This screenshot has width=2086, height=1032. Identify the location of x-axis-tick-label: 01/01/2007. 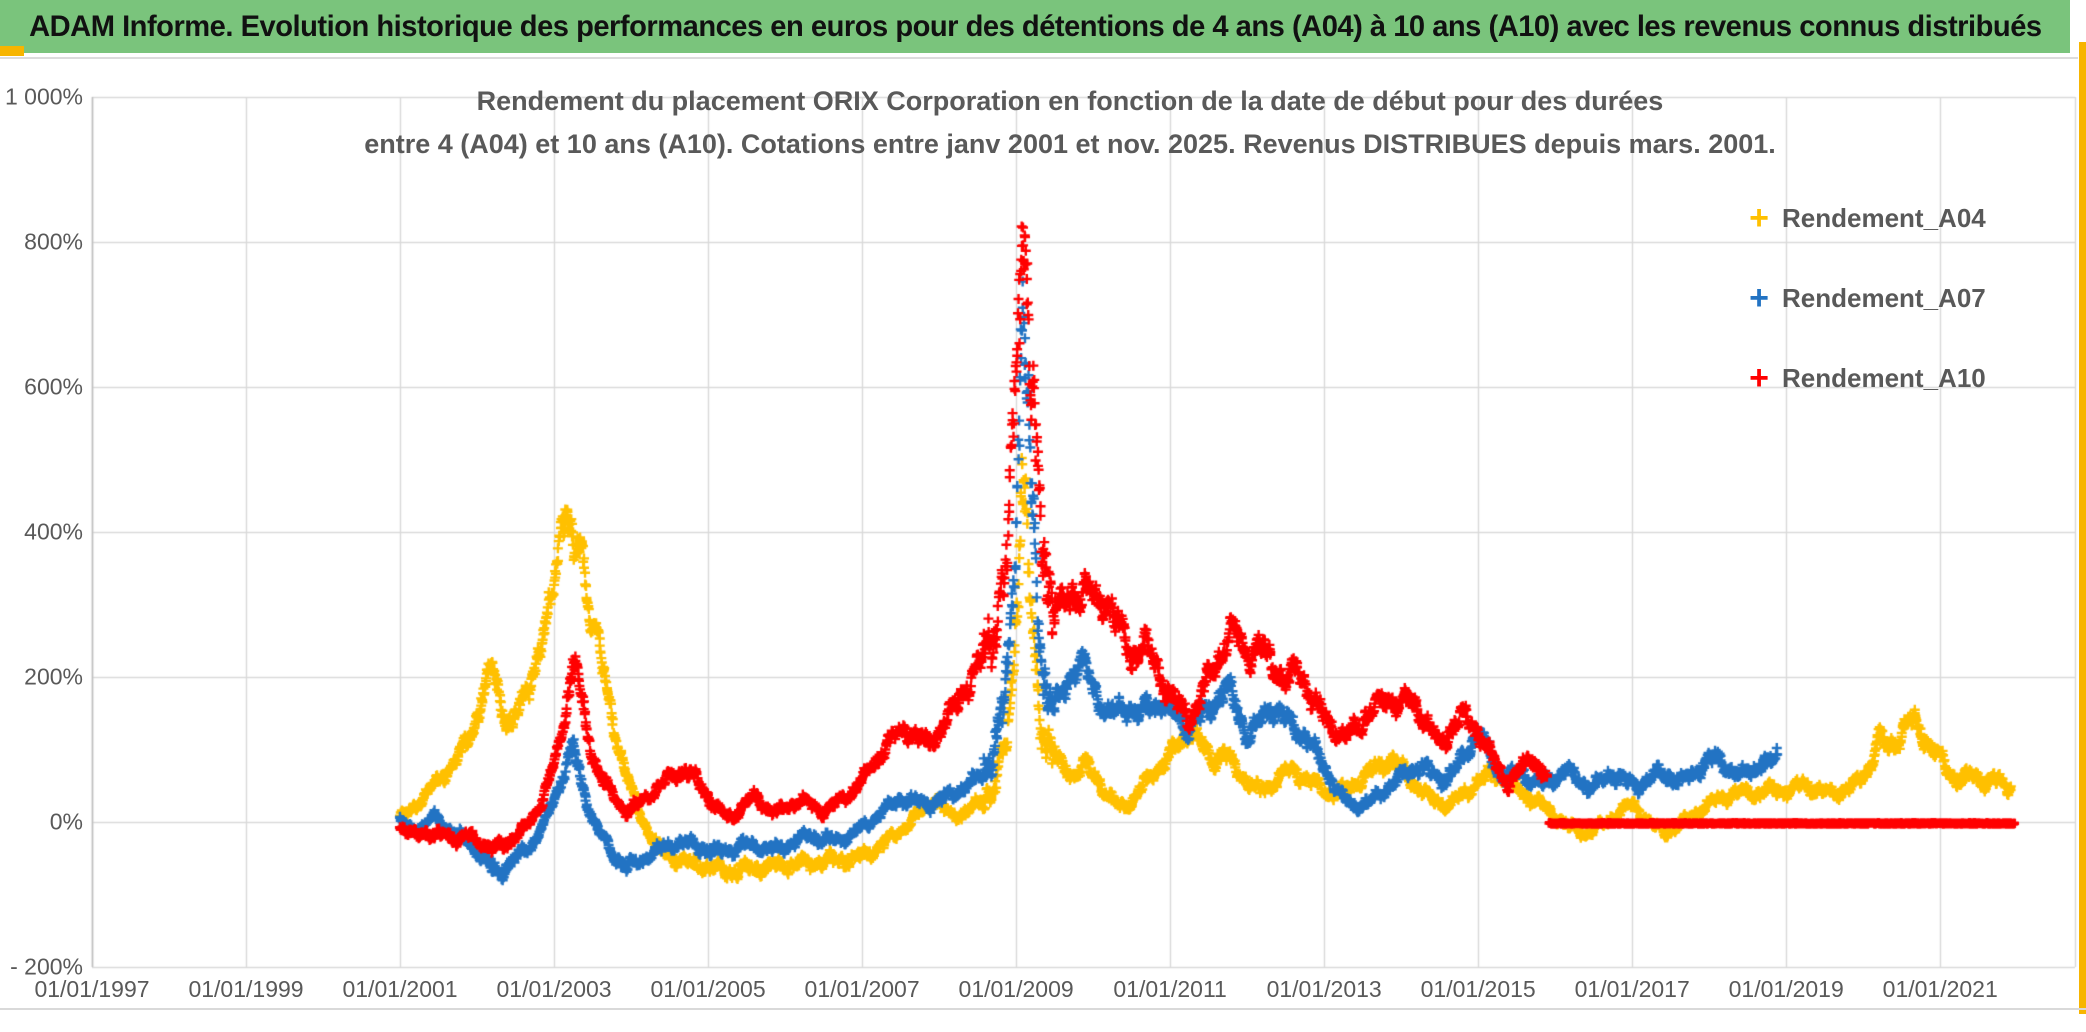
(862, 989).